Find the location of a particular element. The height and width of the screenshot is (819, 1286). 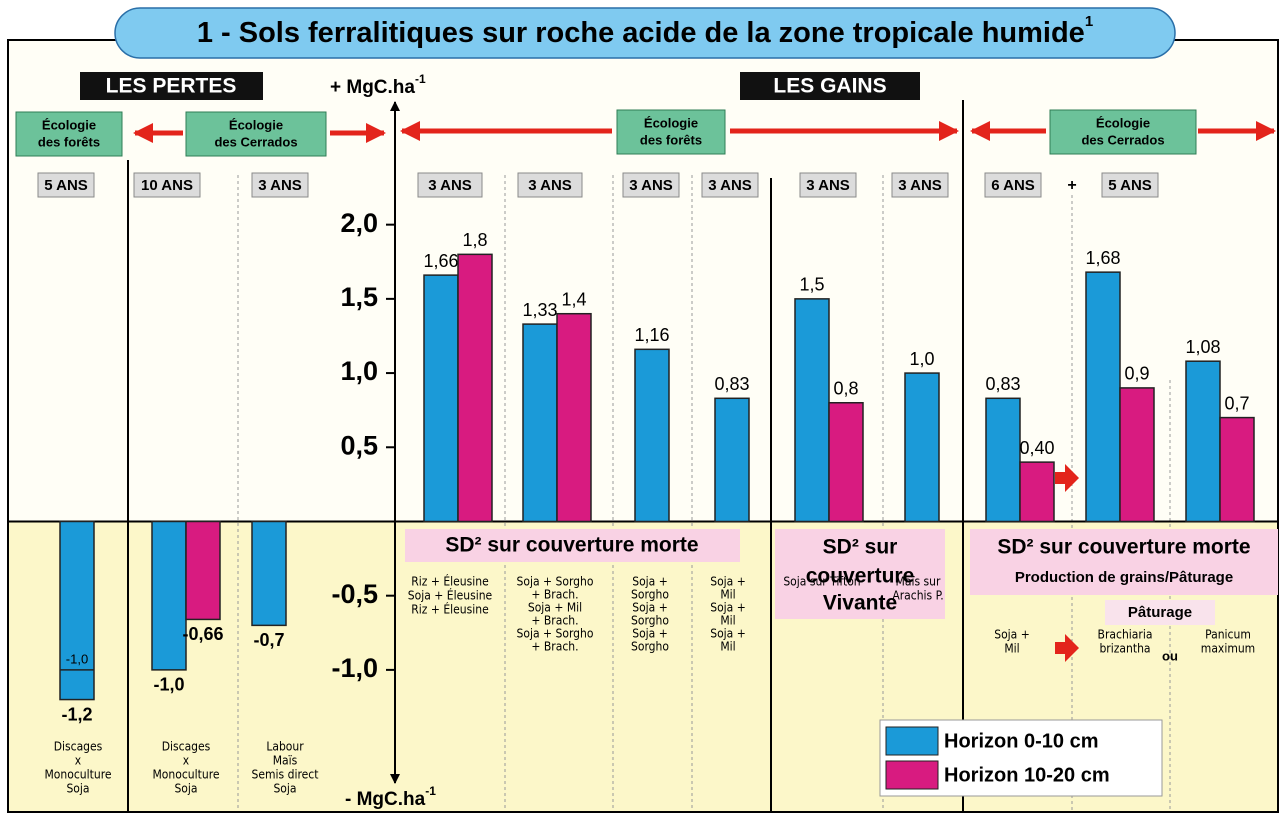

note: Brachiaria is located at coordinates (1125, 635).